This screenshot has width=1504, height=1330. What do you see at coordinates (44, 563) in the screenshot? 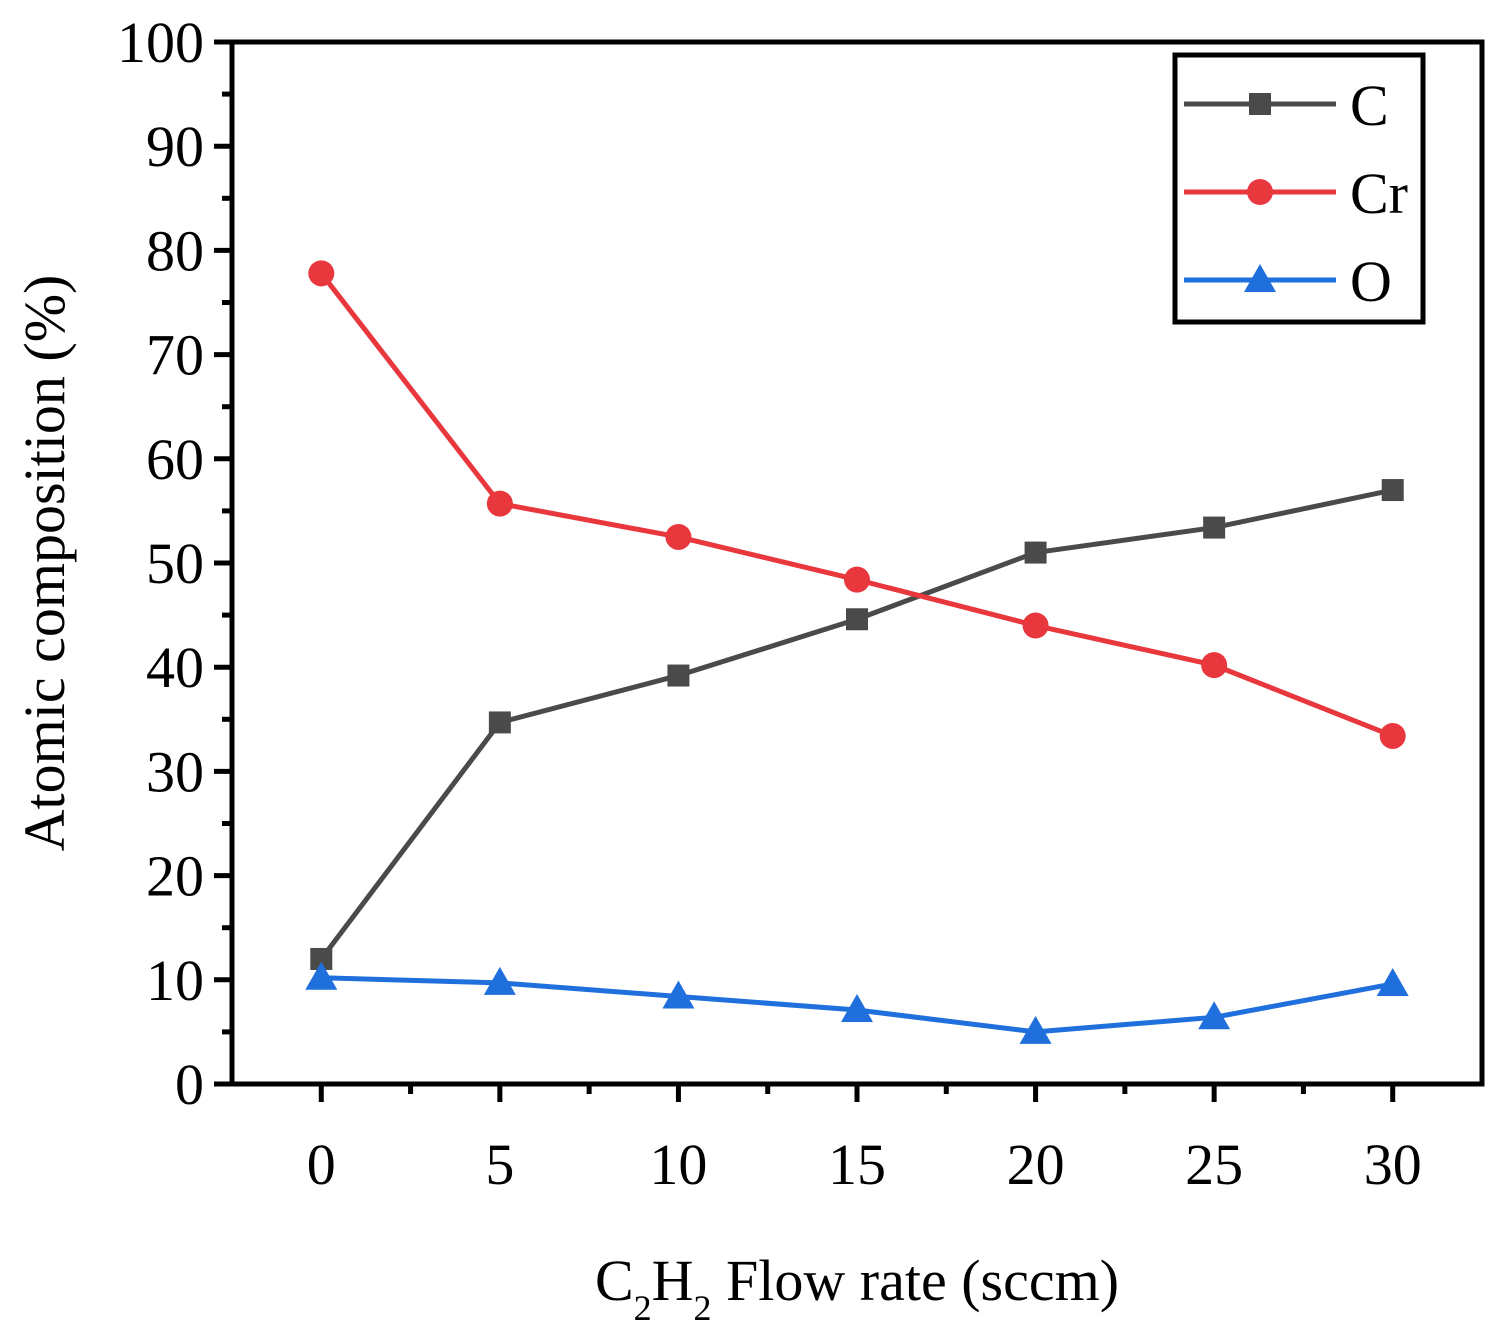
I see `y-axis-title: Atomic composition (%)` at bounding box center [44, 563].